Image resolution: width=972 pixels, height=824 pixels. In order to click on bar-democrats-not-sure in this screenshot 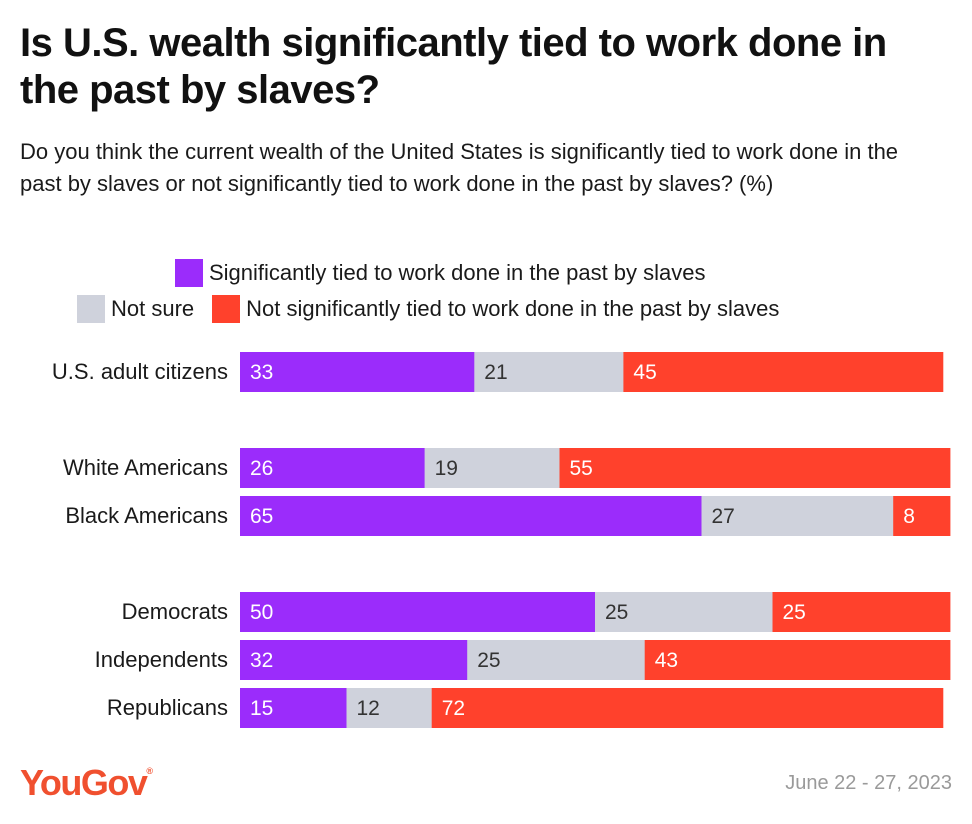, I will do `click(684, 612)`.